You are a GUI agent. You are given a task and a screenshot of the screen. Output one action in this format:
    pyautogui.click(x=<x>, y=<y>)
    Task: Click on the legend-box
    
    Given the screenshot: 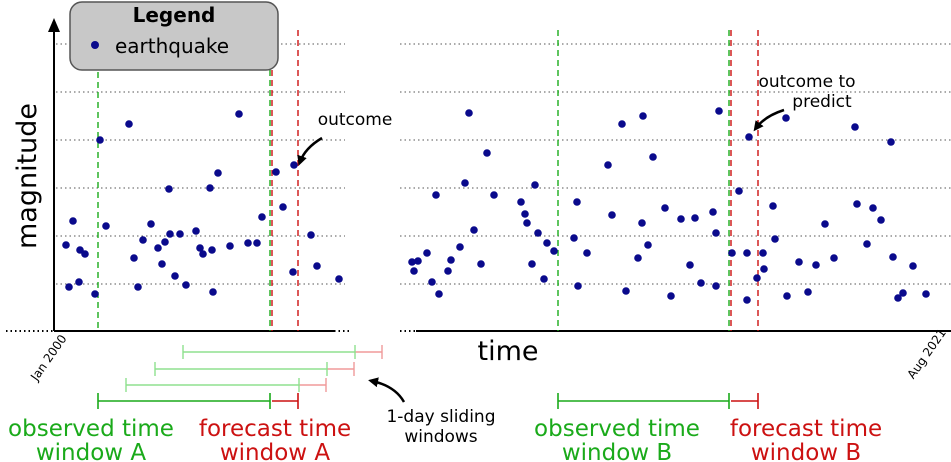 What is the action you would take?
    pyautogui.click(x=174, y=36)
    